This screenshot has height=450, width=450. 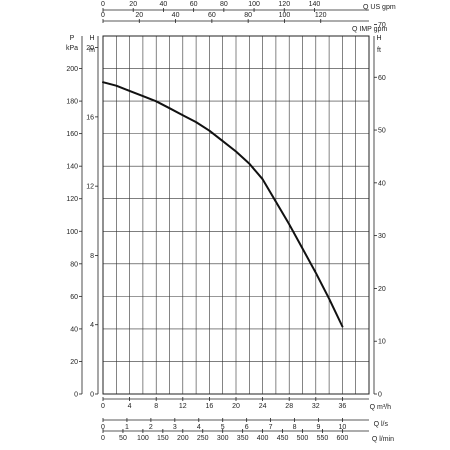 What do you see at coordinates (143, 438) in the screenshot?
I see `bottom_lmin-tick-label: 100` at bounding box center [143, 438].